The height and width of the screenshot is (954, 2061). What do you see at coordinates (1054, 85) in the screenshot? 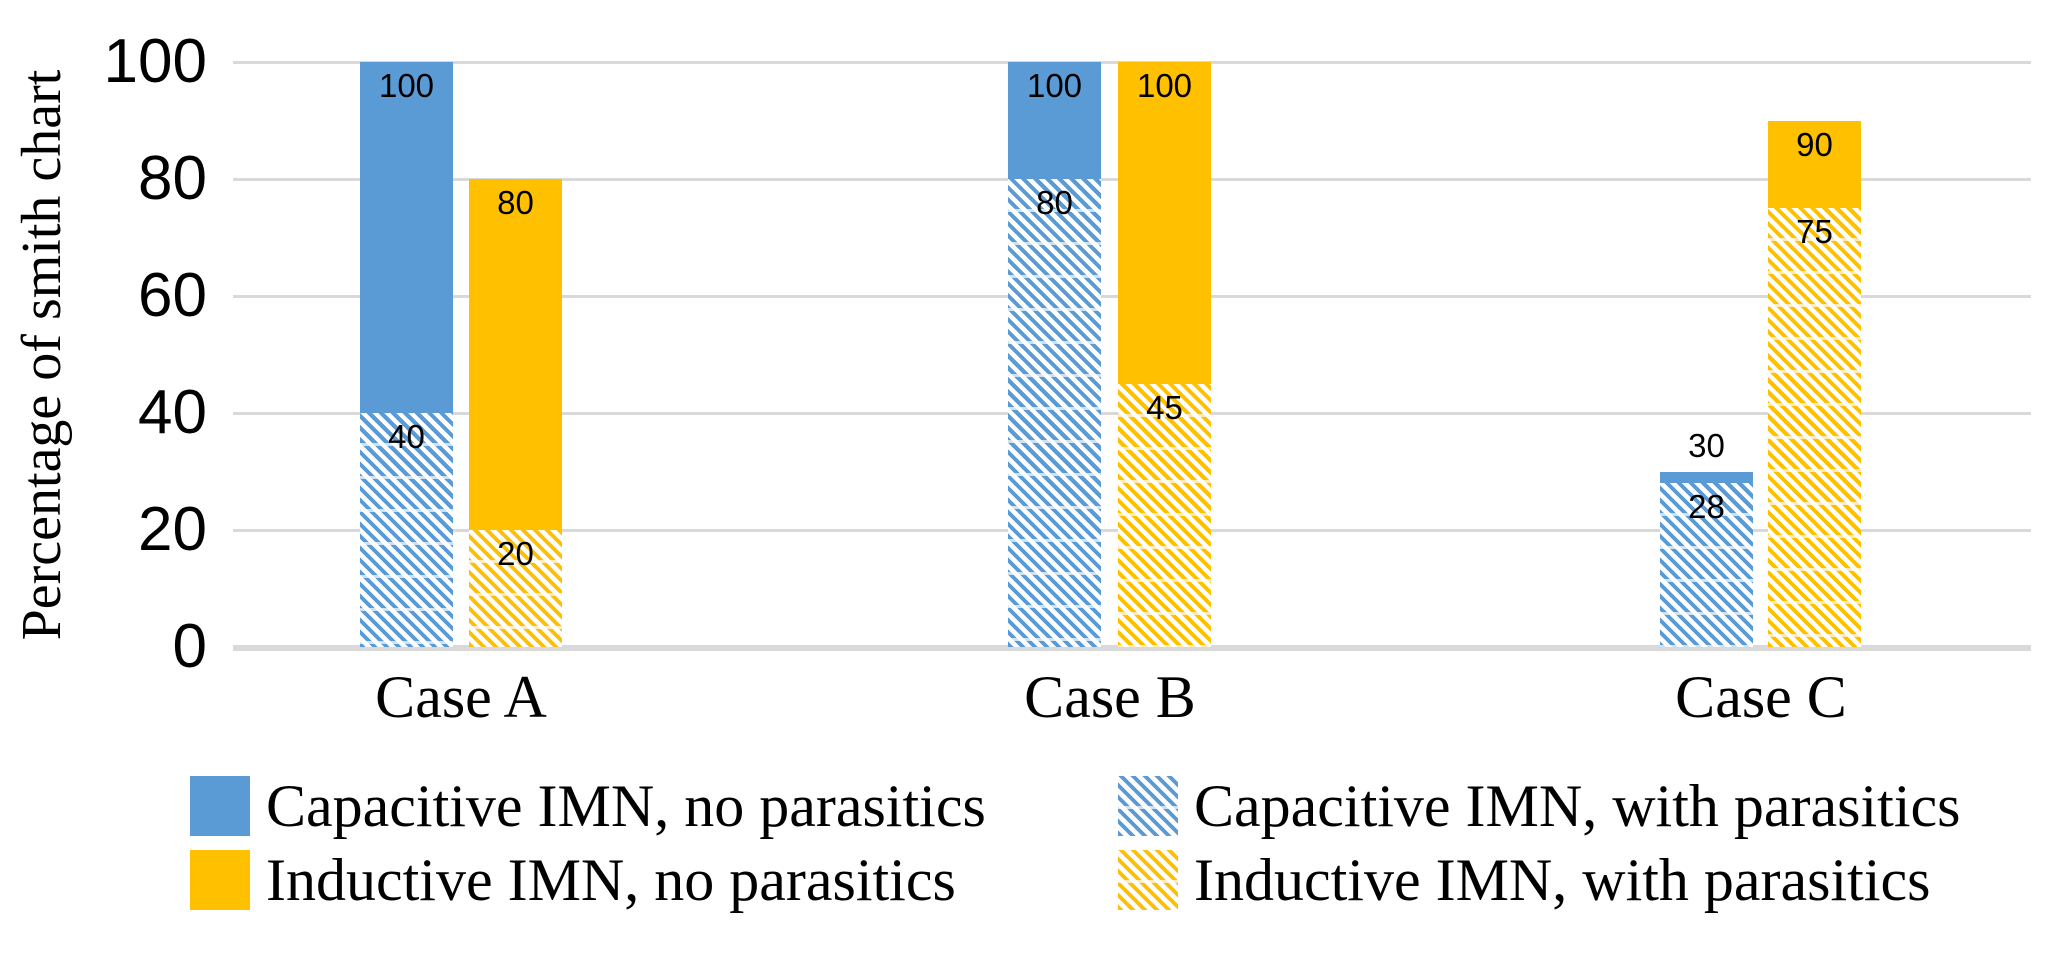
I see `value-label-case-b-capacitive-imn-no-parasitics: 100` at bounding box center [1054, 85].